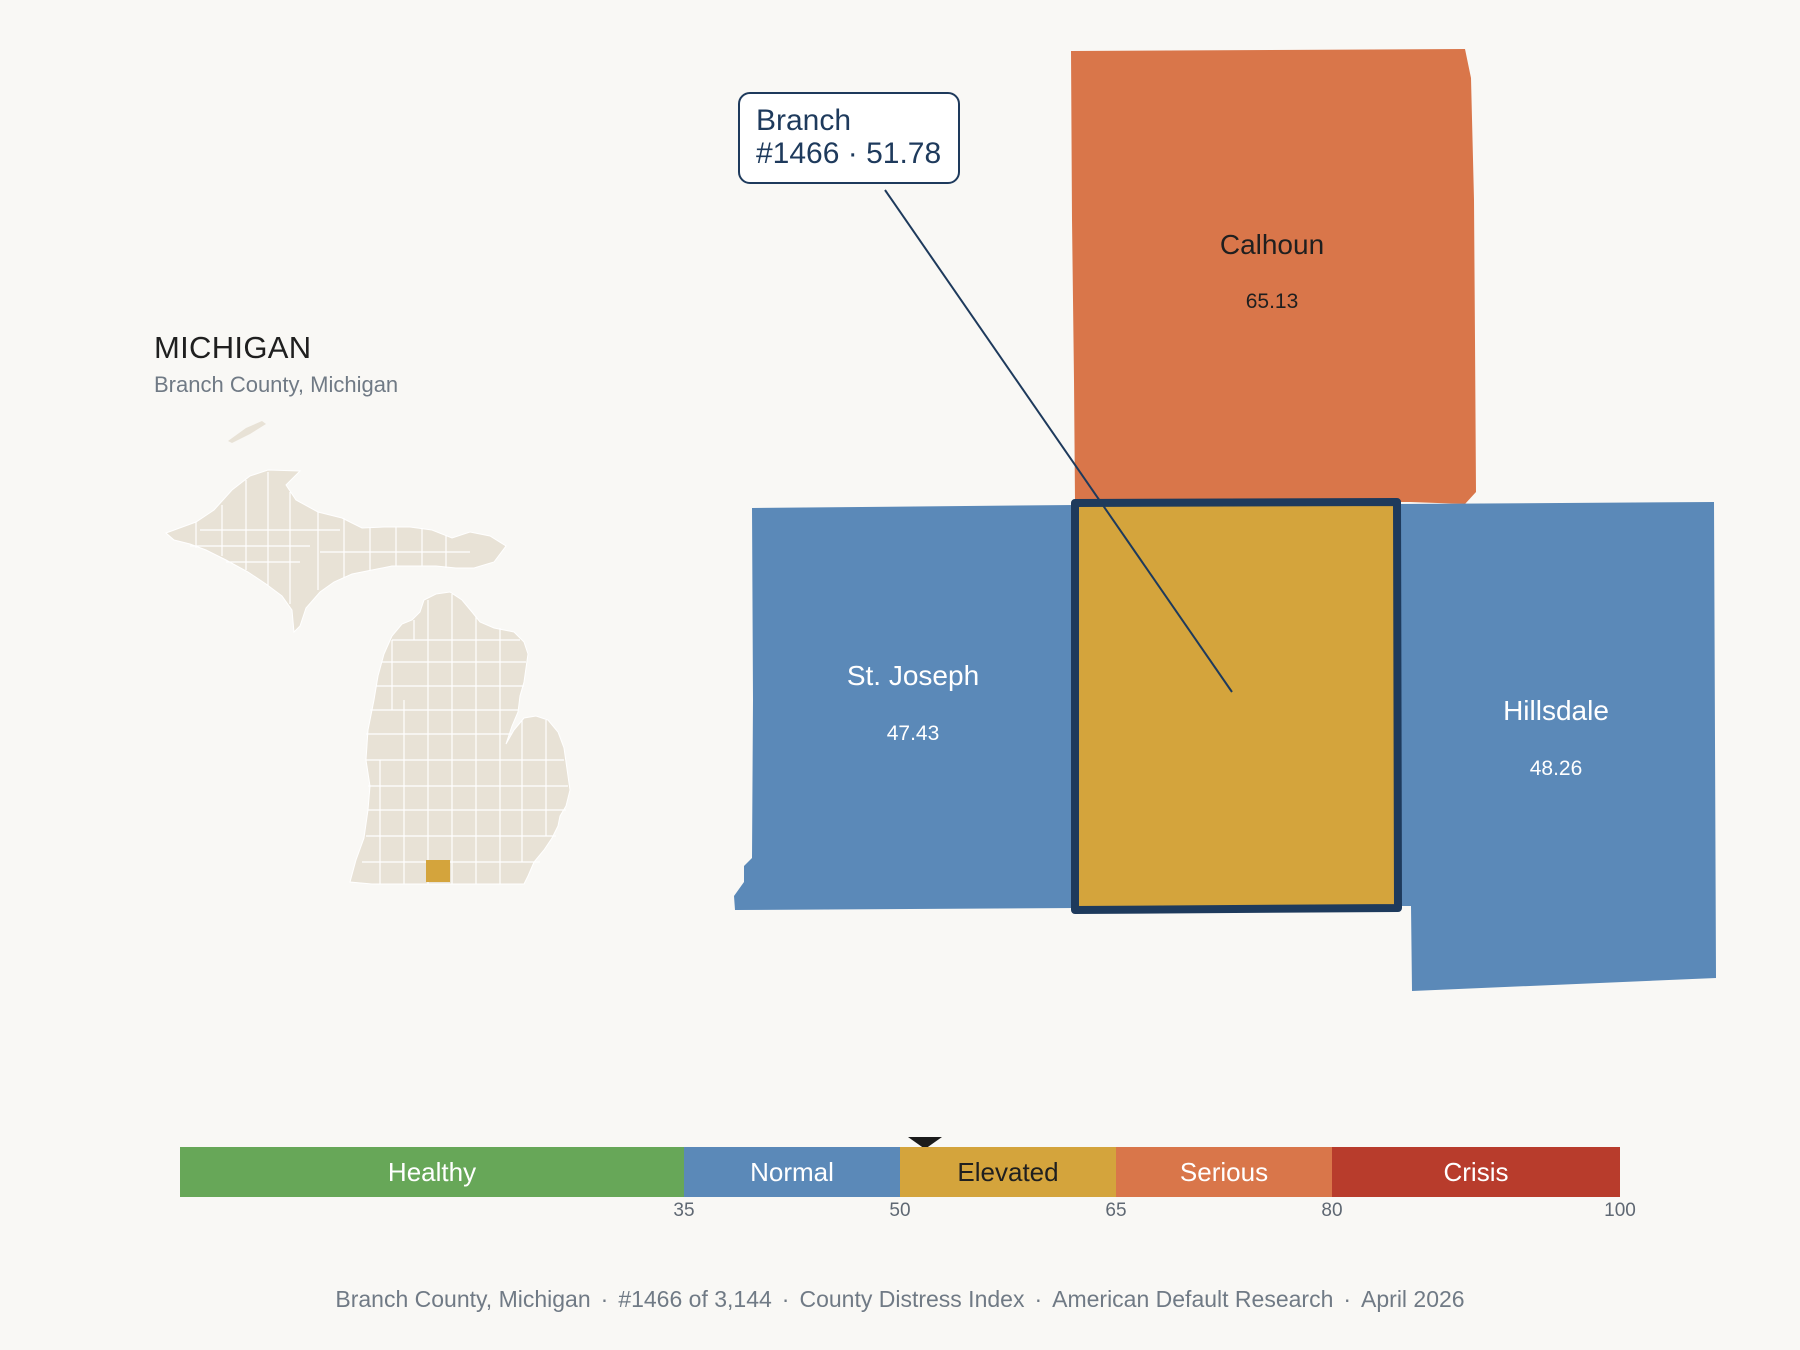  I want to click on footer-date: April 2026, so click(1413, 1299).